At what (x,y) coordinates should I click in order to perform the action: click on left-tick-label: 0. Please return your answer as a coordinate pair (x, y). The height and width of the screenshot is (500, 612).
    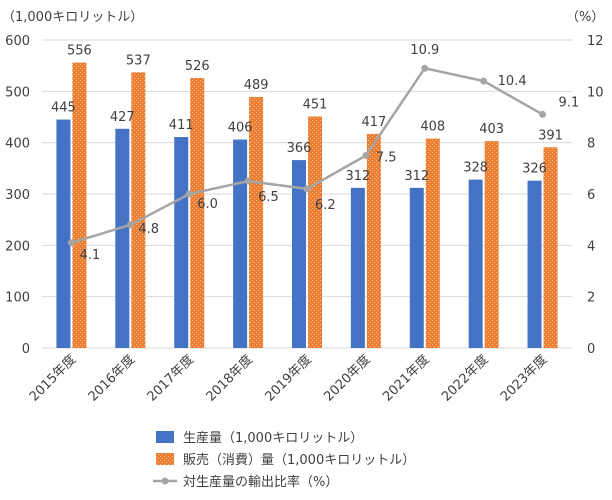
    Looking at the image, I should click on (26, 349).